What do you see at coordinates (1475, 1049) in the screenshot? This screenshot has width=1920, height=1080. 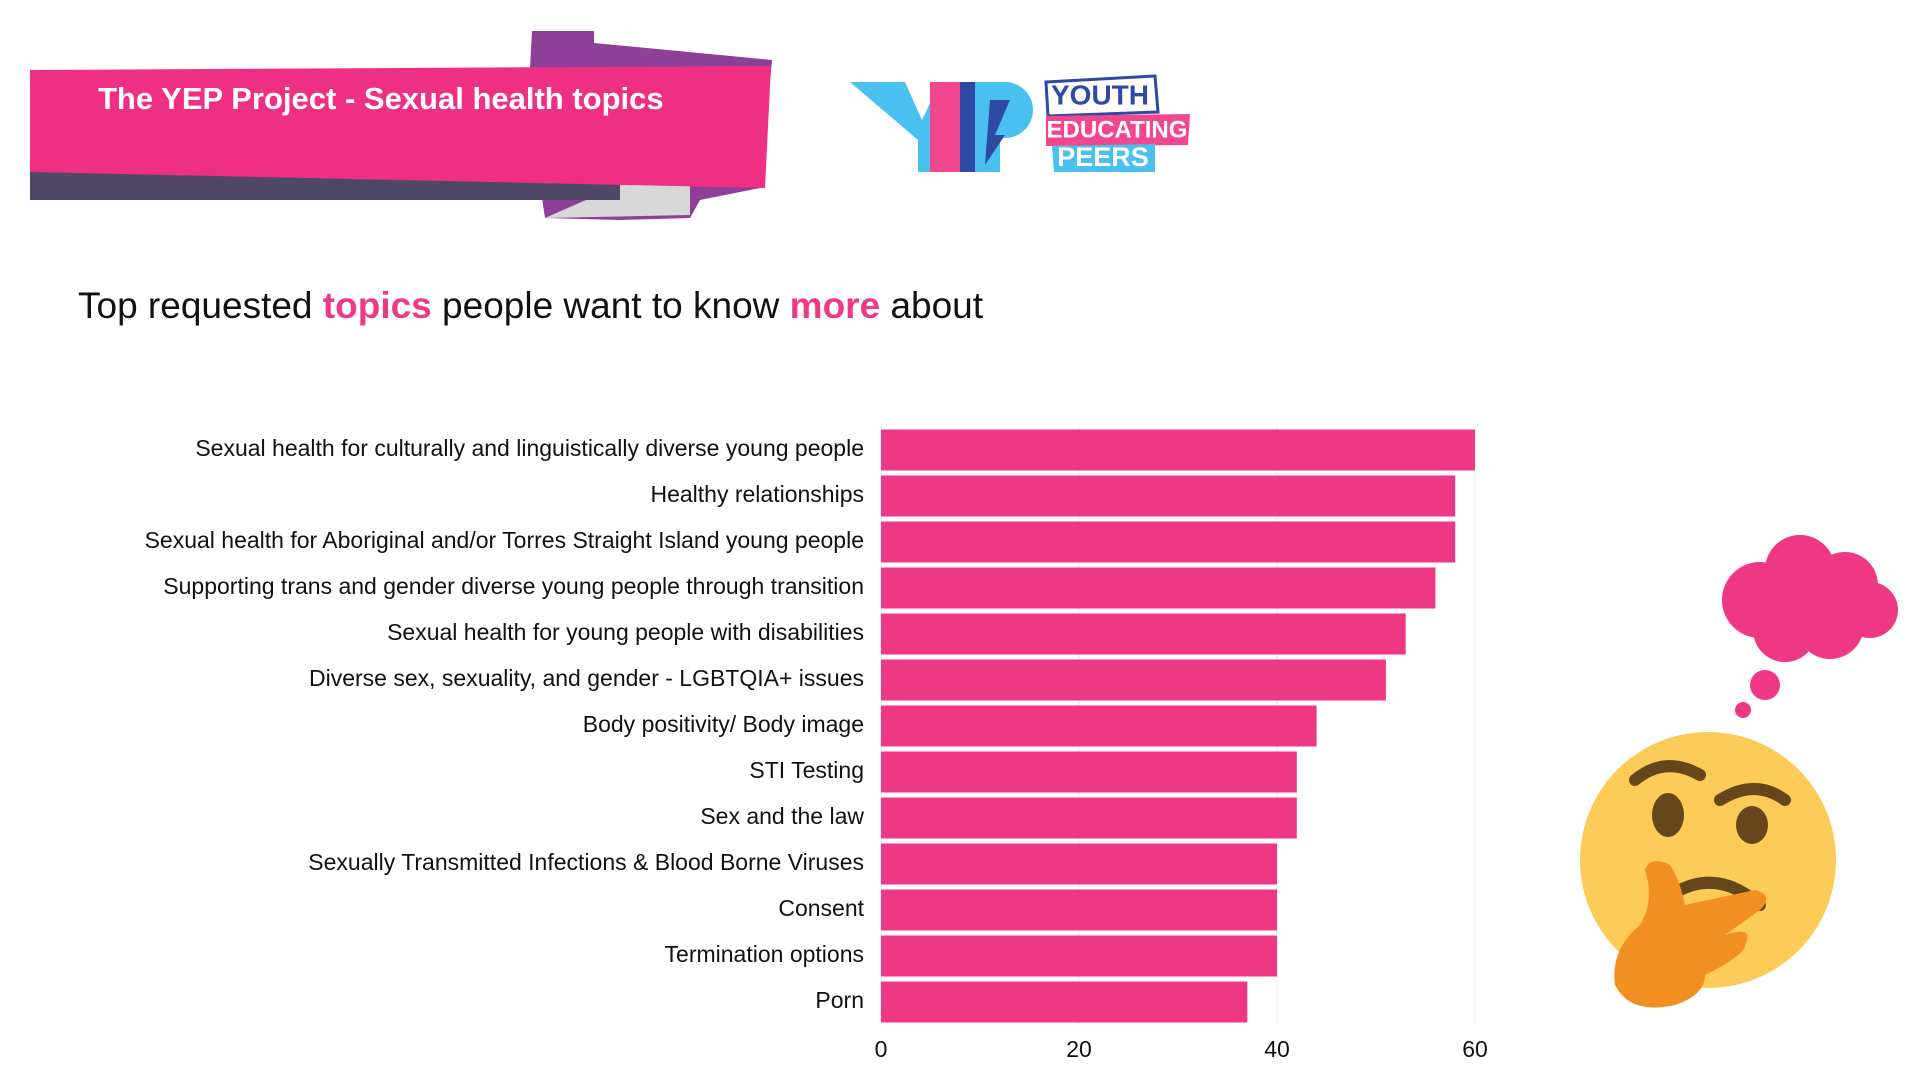 I see `x-tick-label: 60` at bounding box center [1475, 1049].